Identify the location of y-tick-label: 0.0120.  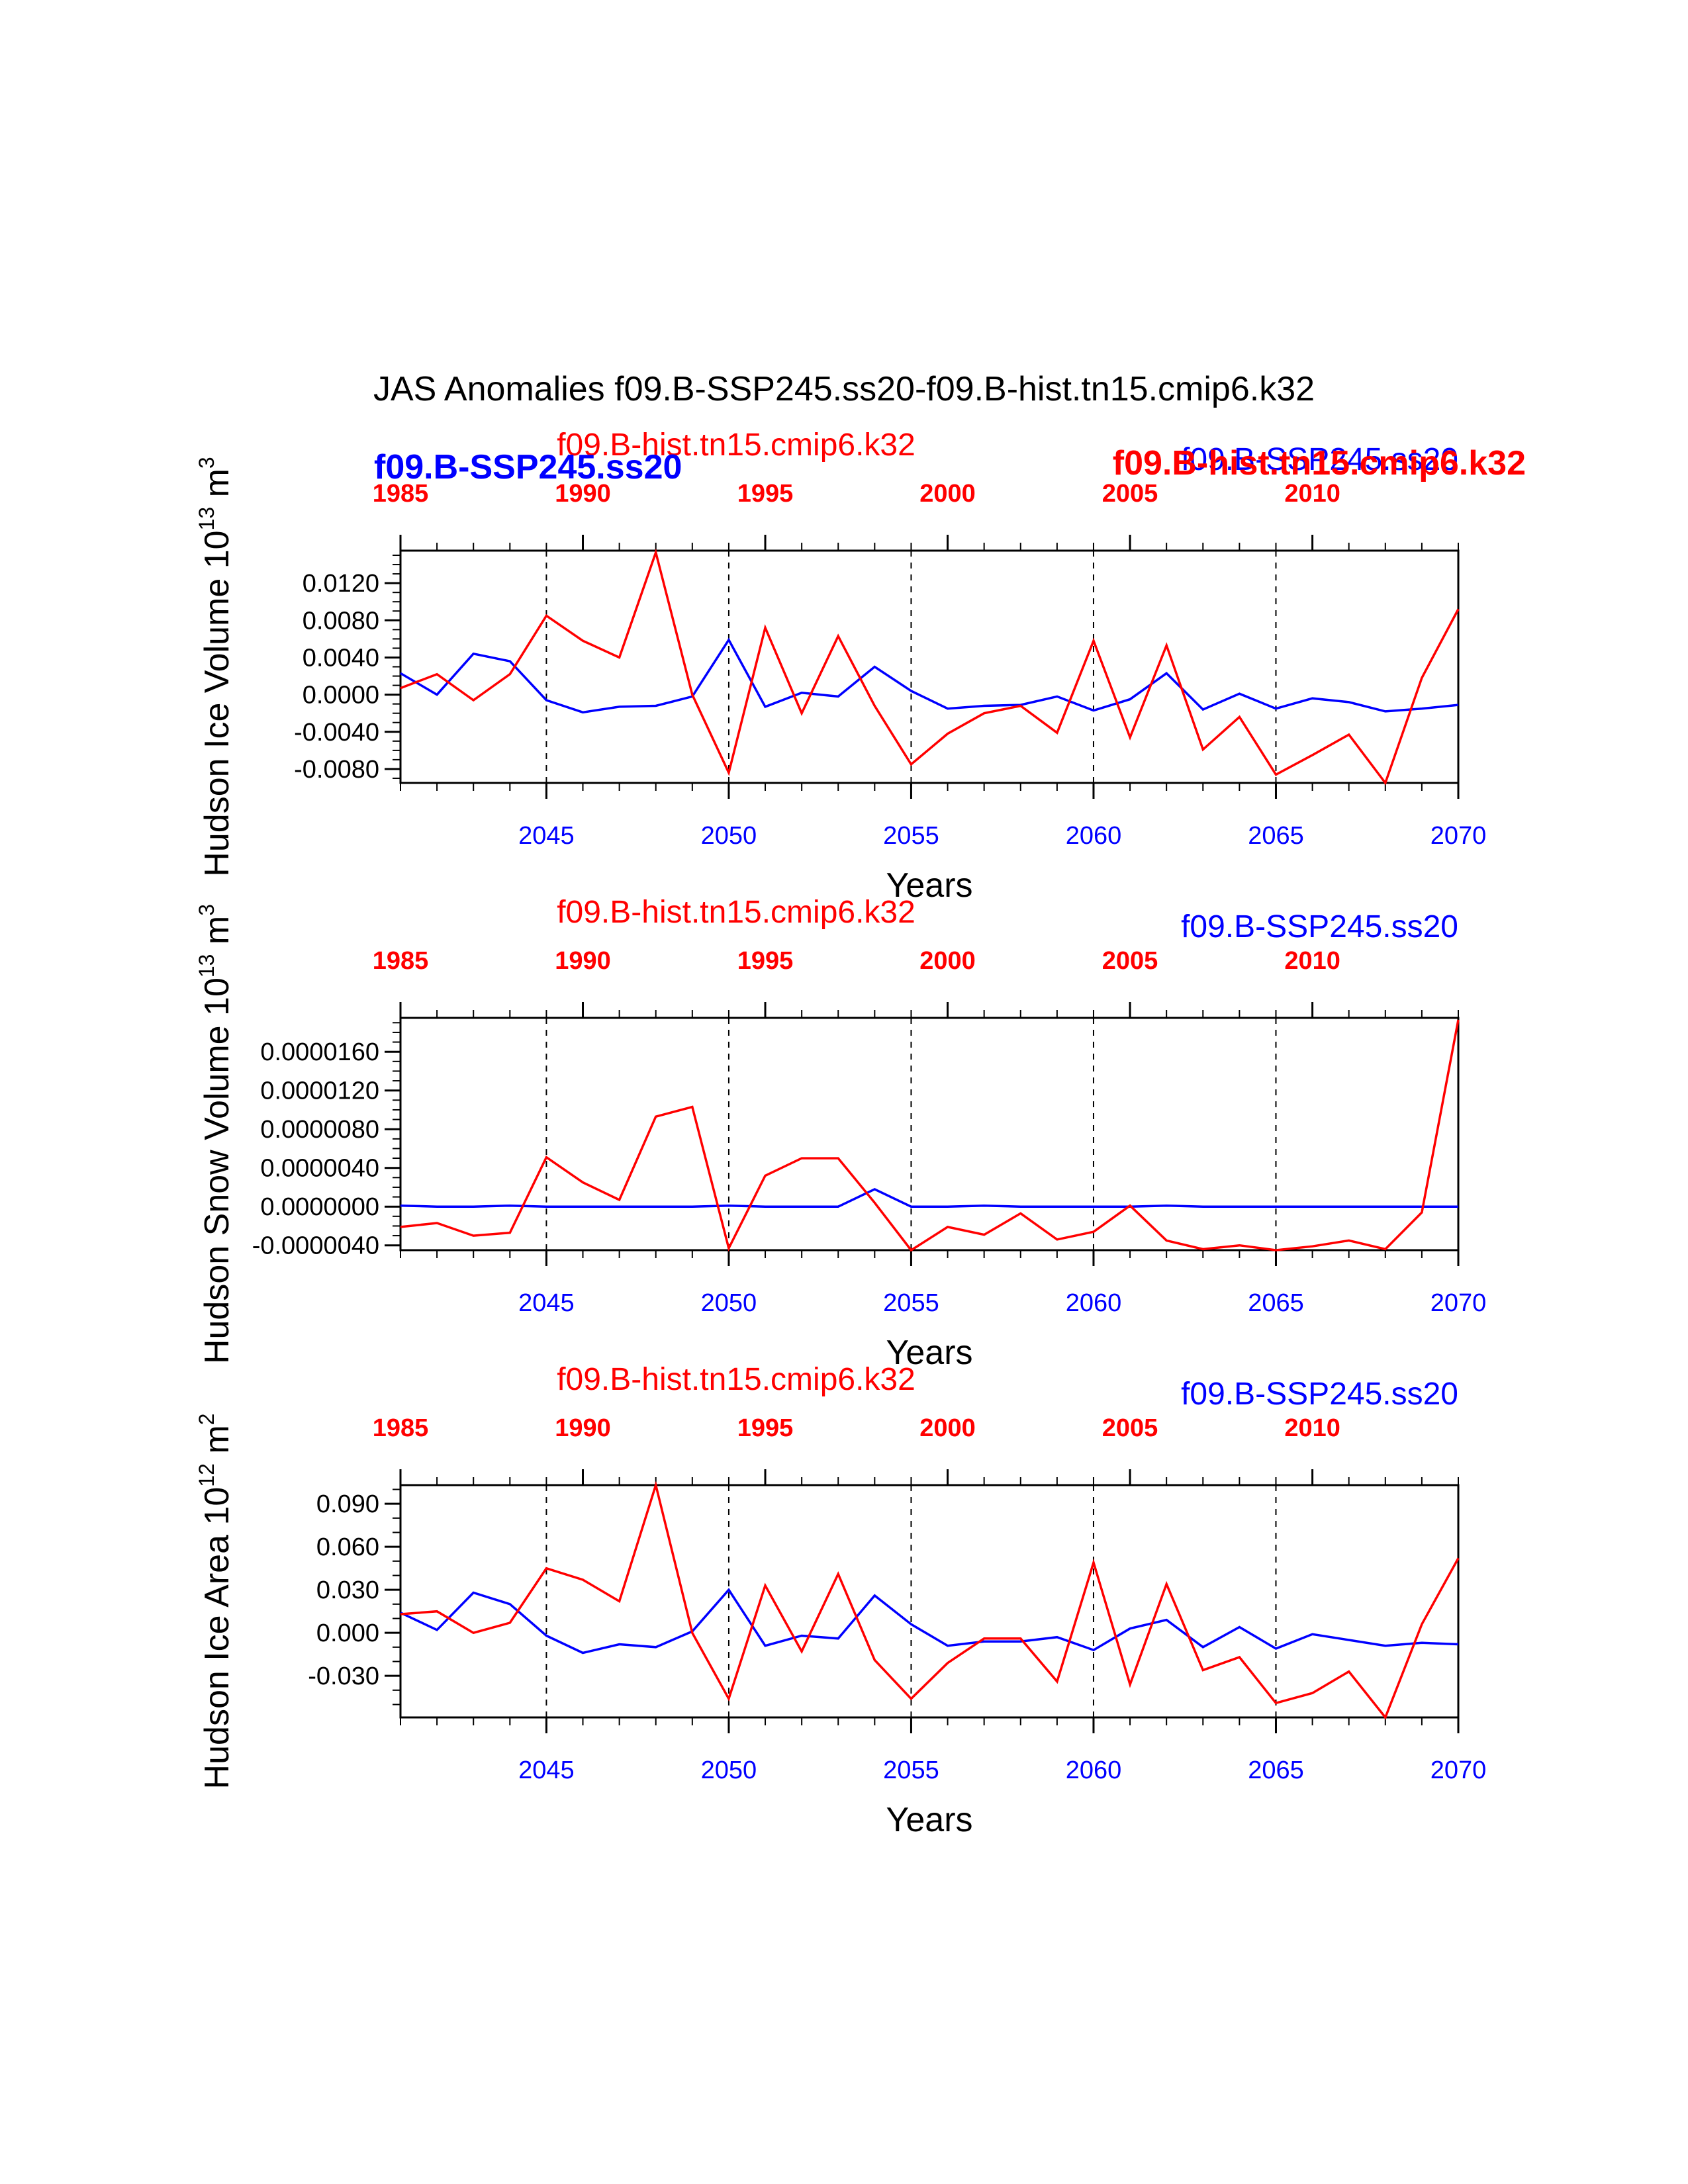
(341, 584).